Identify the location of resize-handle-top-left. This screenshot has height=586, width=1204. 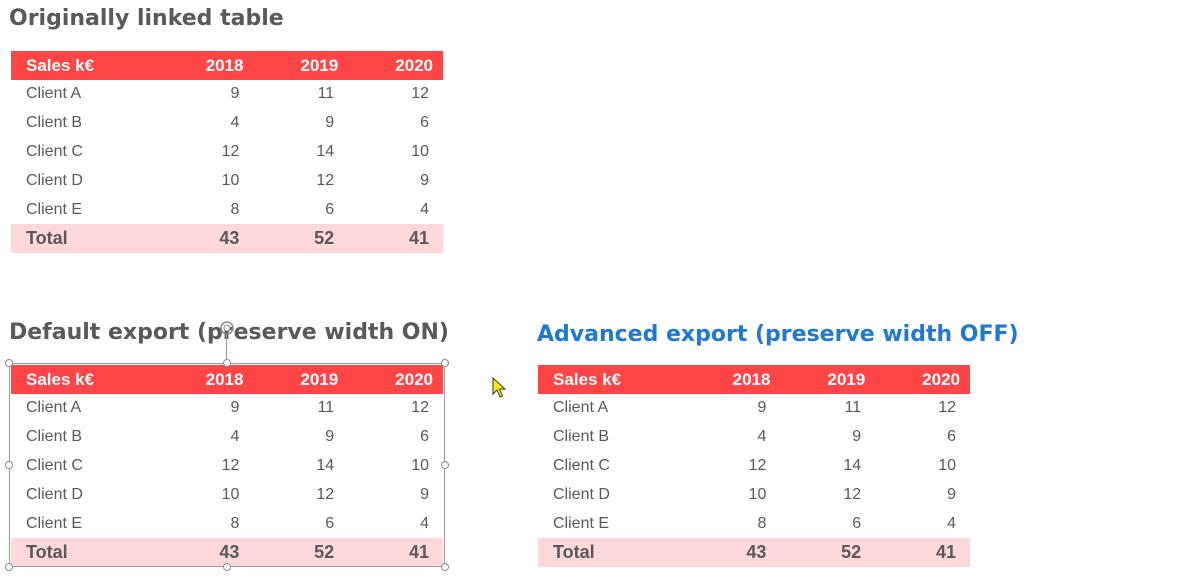
(9, 363).